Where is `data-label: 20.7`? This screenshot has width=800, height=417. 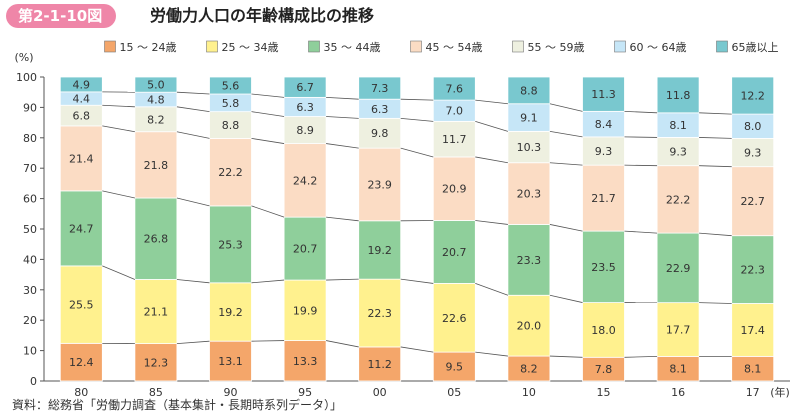 data-label: 20.7 is located at coordinates (454, 252).